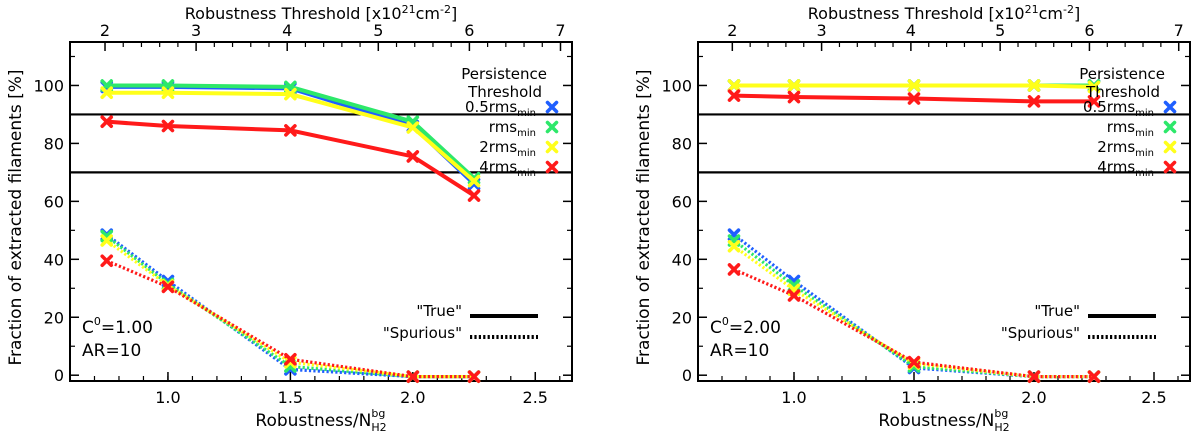 The image size is (1200, 437). I want to click on x-tick-label: 2.5, so click(1153, 397).